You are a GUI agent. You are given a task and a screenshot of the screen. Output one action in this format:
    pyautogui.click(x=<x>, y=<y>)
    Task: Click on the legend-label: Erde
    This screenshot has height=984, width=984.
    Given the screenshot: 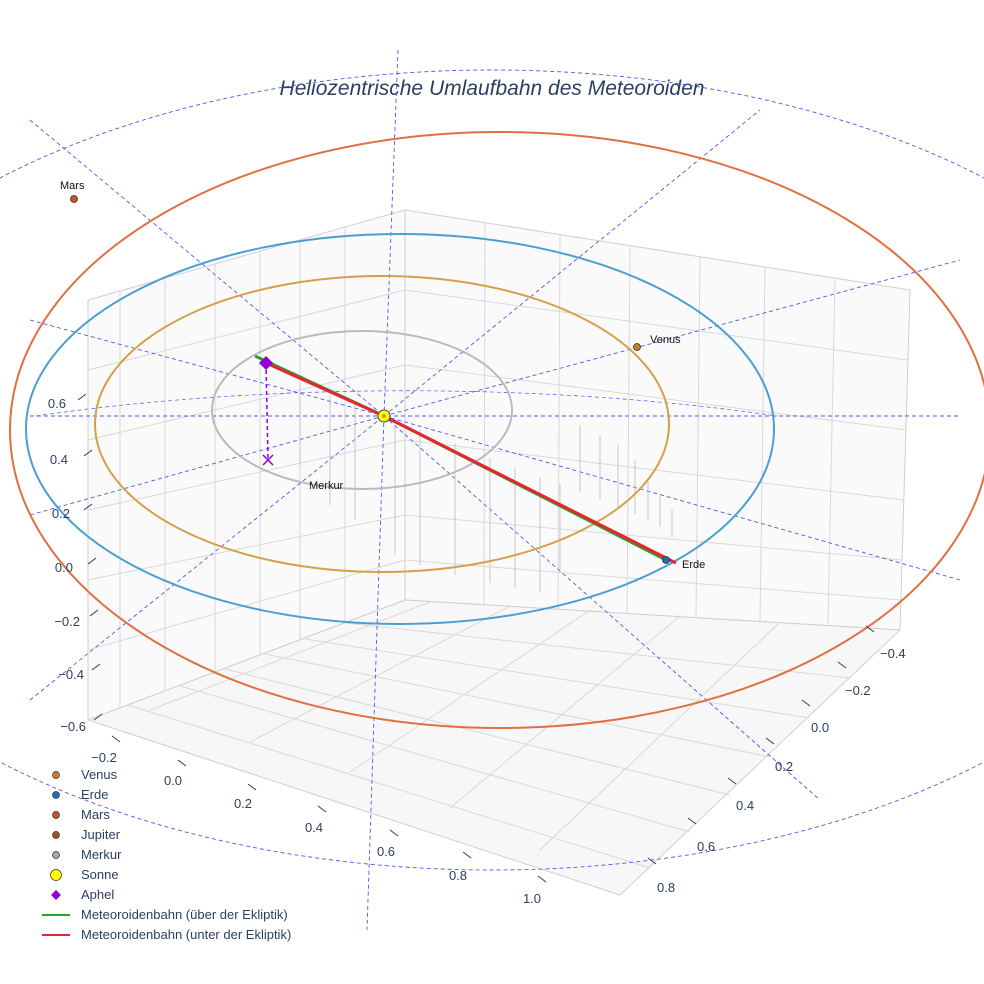 What is the action you would take?
    pyautogui.click(x=94, y=794)
    